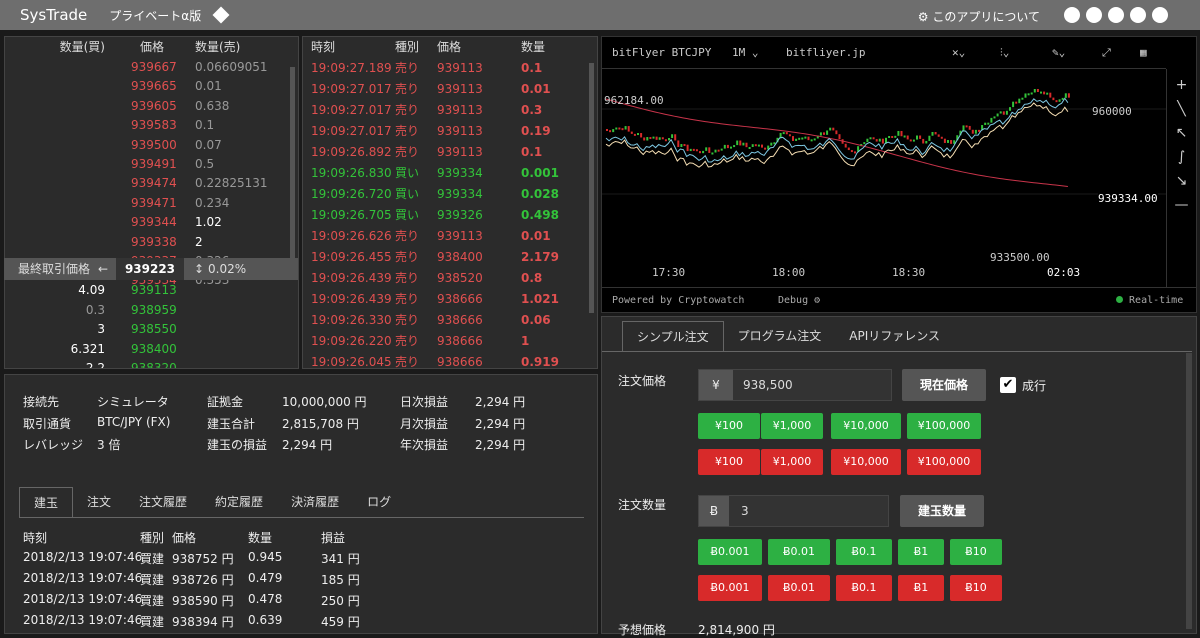 This screenshot has height=638, width=1200. What do you see at coordinates (300, 602) in the screenshot?
I see `position-row: 2018/2/13 19:07:46 買建 938590 円 0.478 250 円` at bounding box center [300, 602].